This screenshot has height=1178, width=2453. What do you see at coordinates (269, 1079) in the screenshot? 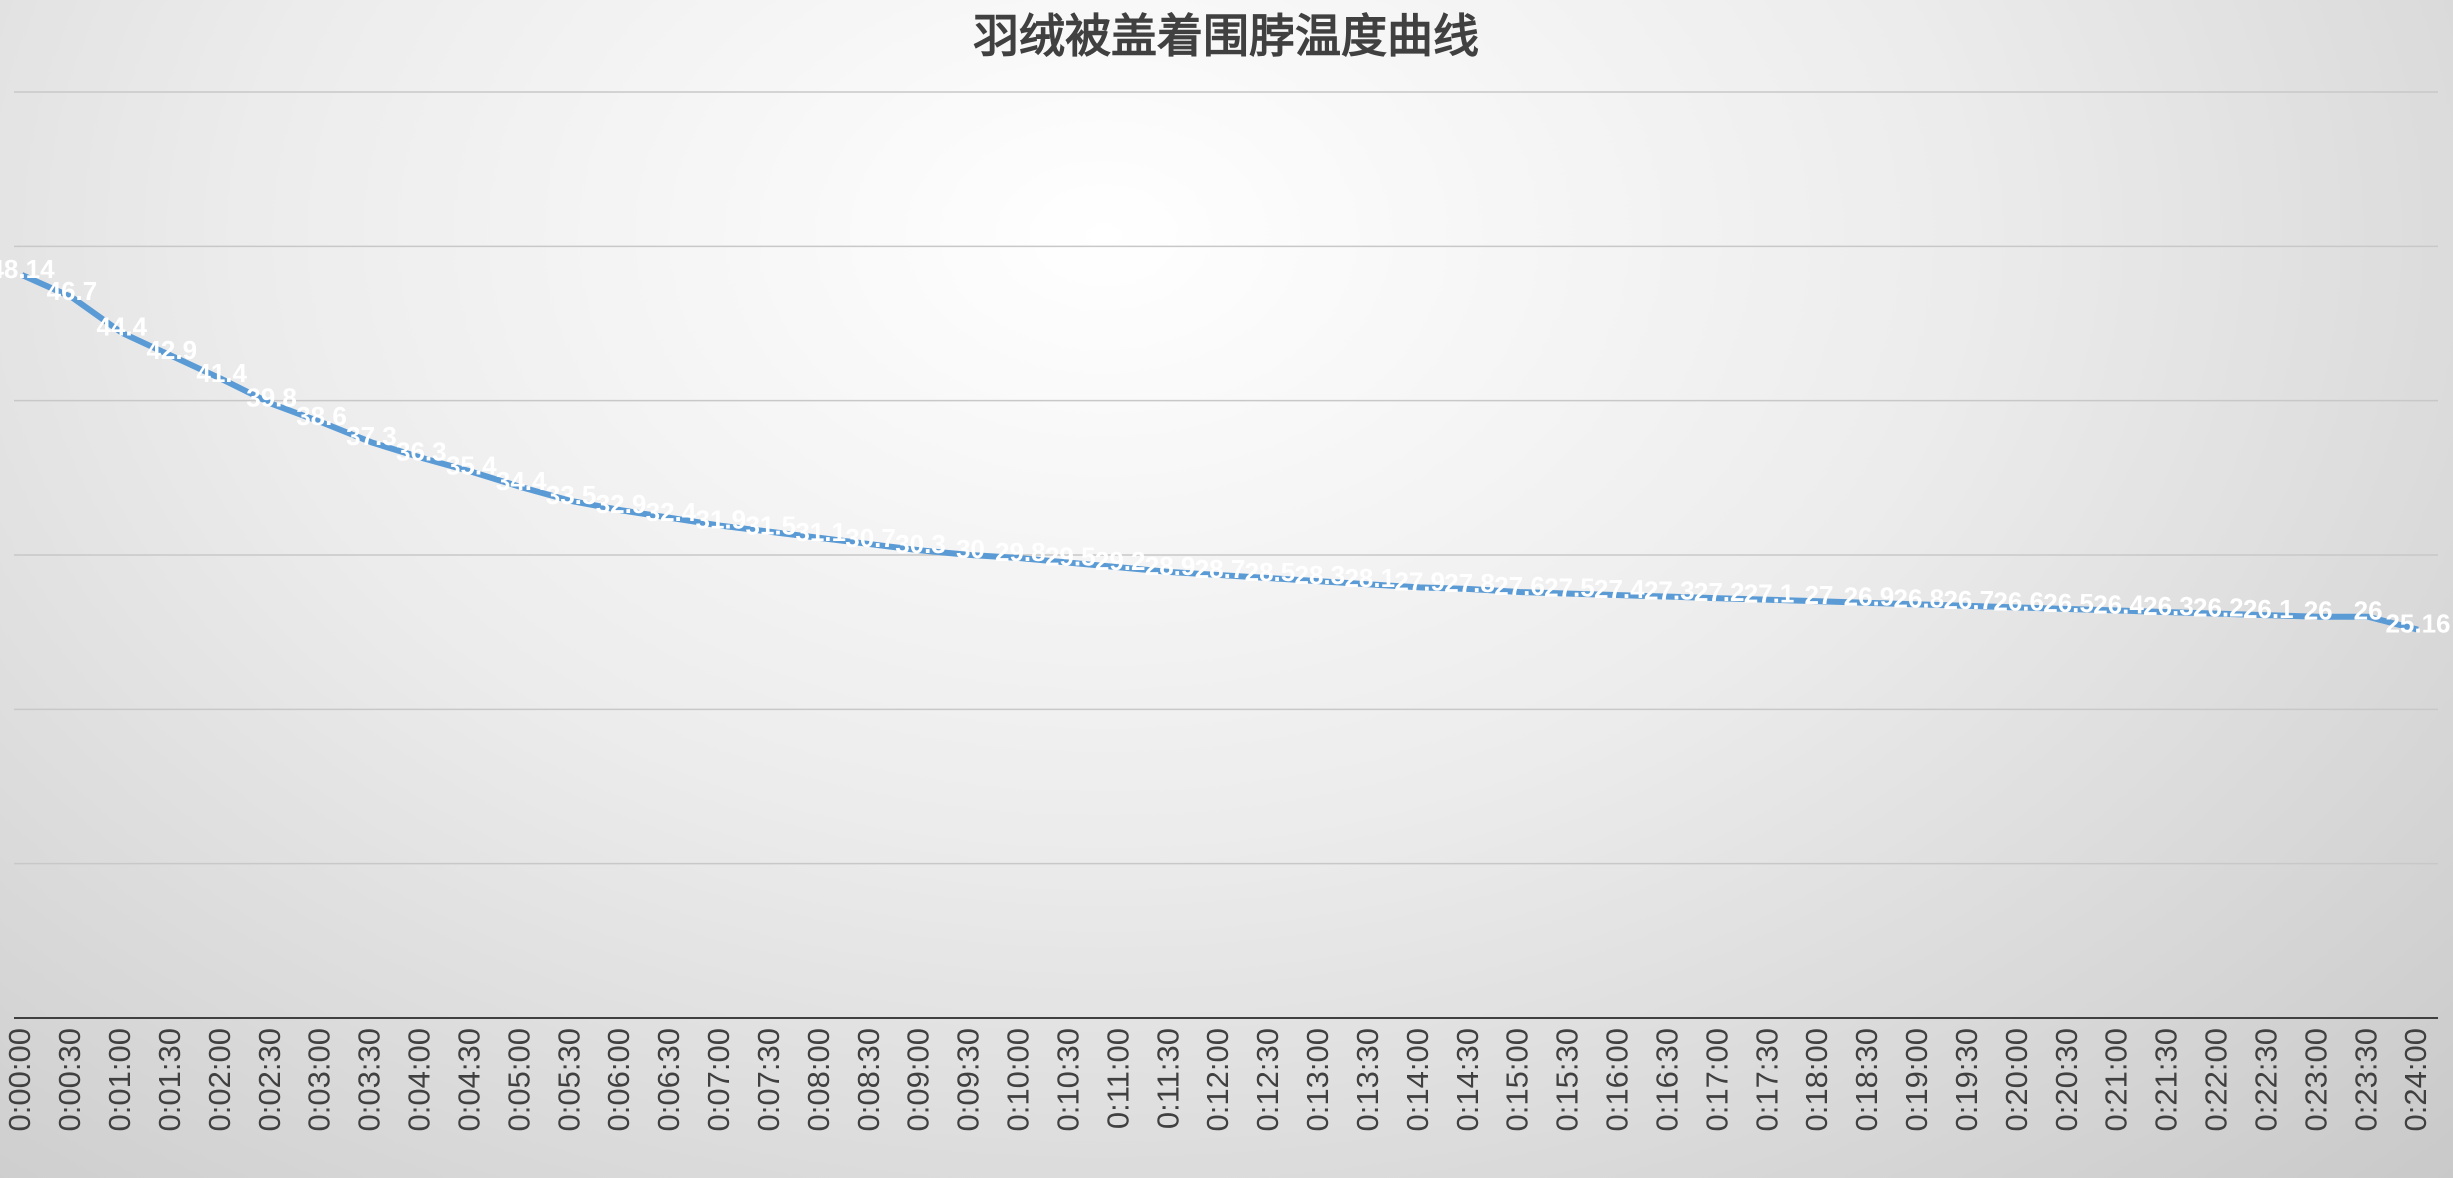
I see `x-tick-label: 0:02:30` at bounding box center [269, 1079].